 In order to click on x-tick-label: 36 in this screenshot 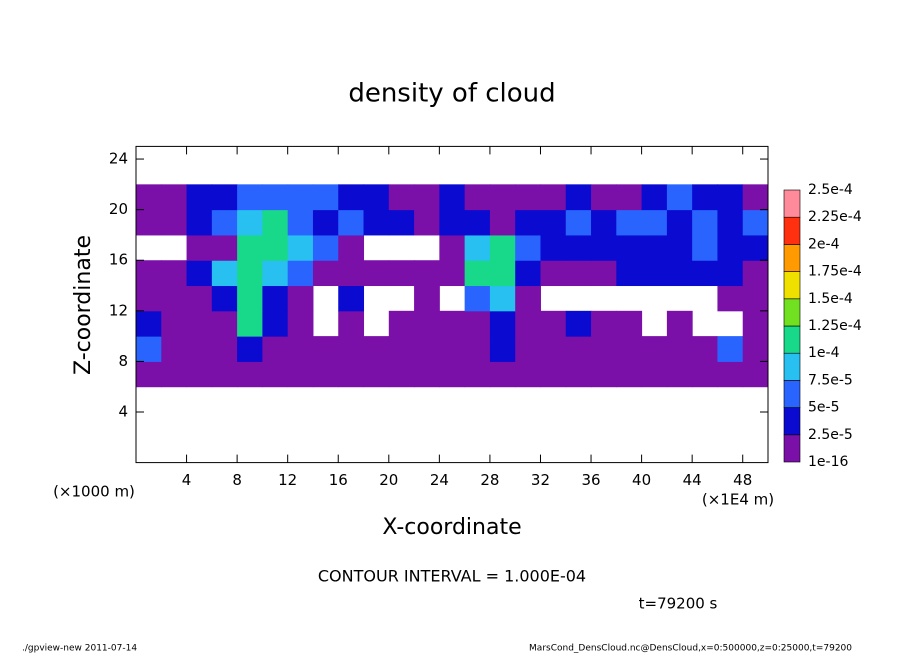, I will do `click(590, 480)`.